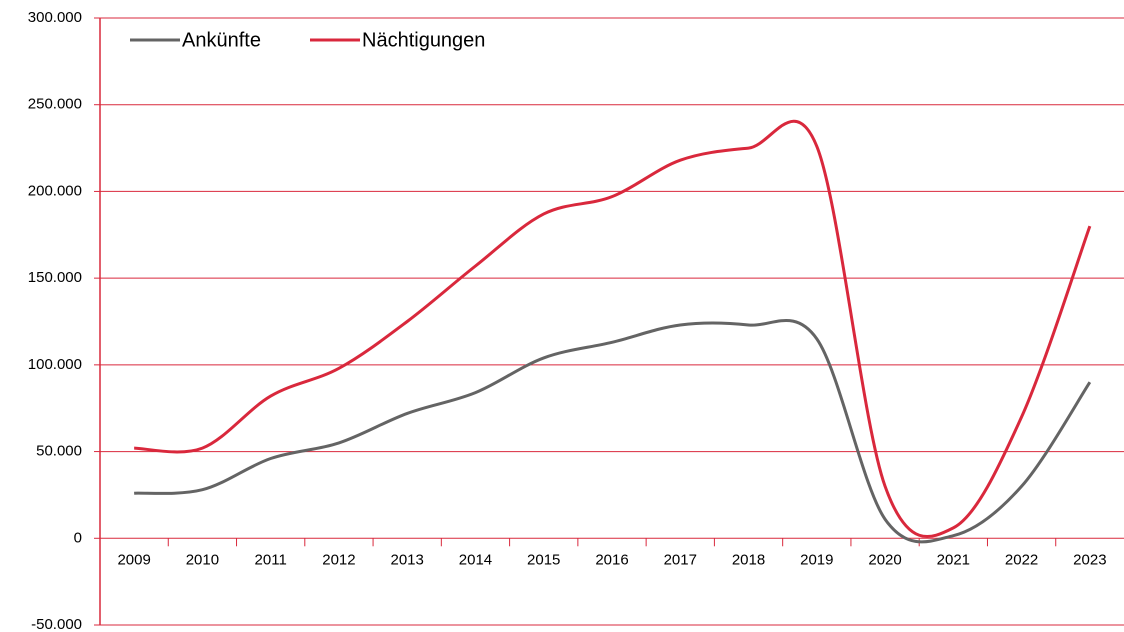 Image resolution: width=1124 pixels, height=632 pixels. What do you see at coordinates (475, 559) in the screenshot?
I see `x-tick-label: 2014` at bounding box center [475, 559].